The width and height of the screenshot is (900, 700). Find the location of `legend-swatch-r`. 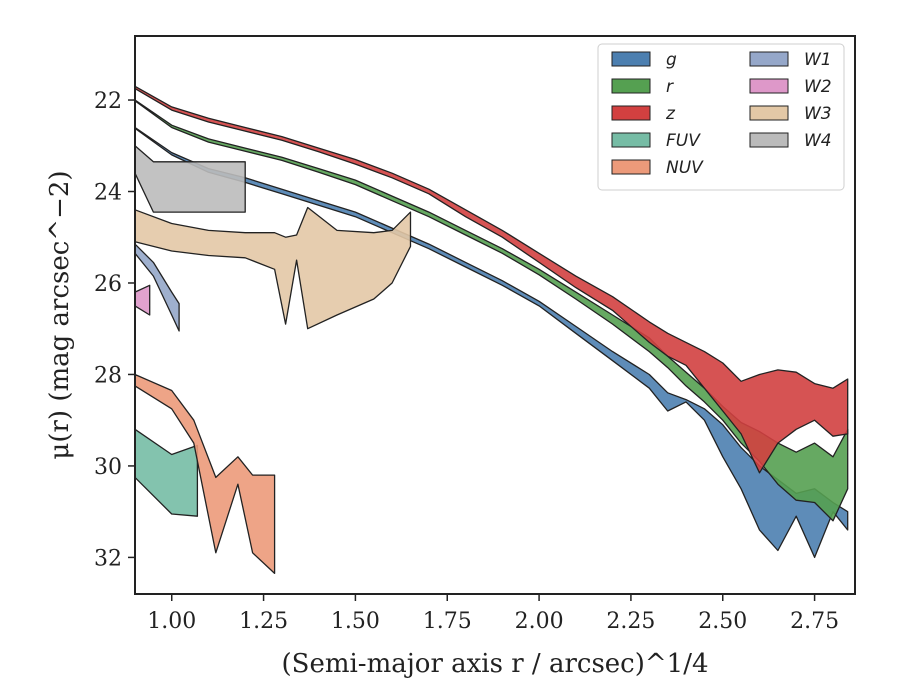

legend-swatch-r is located at coordinates (631, 86).